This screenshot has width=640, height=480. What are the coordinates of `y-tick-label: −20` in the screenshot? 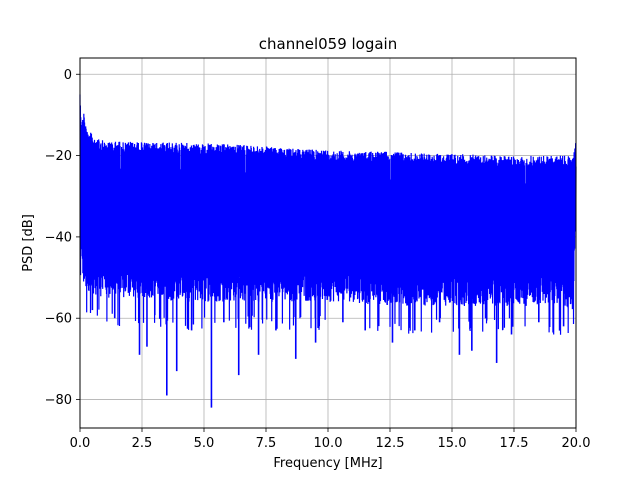 It's located at (58, 156).